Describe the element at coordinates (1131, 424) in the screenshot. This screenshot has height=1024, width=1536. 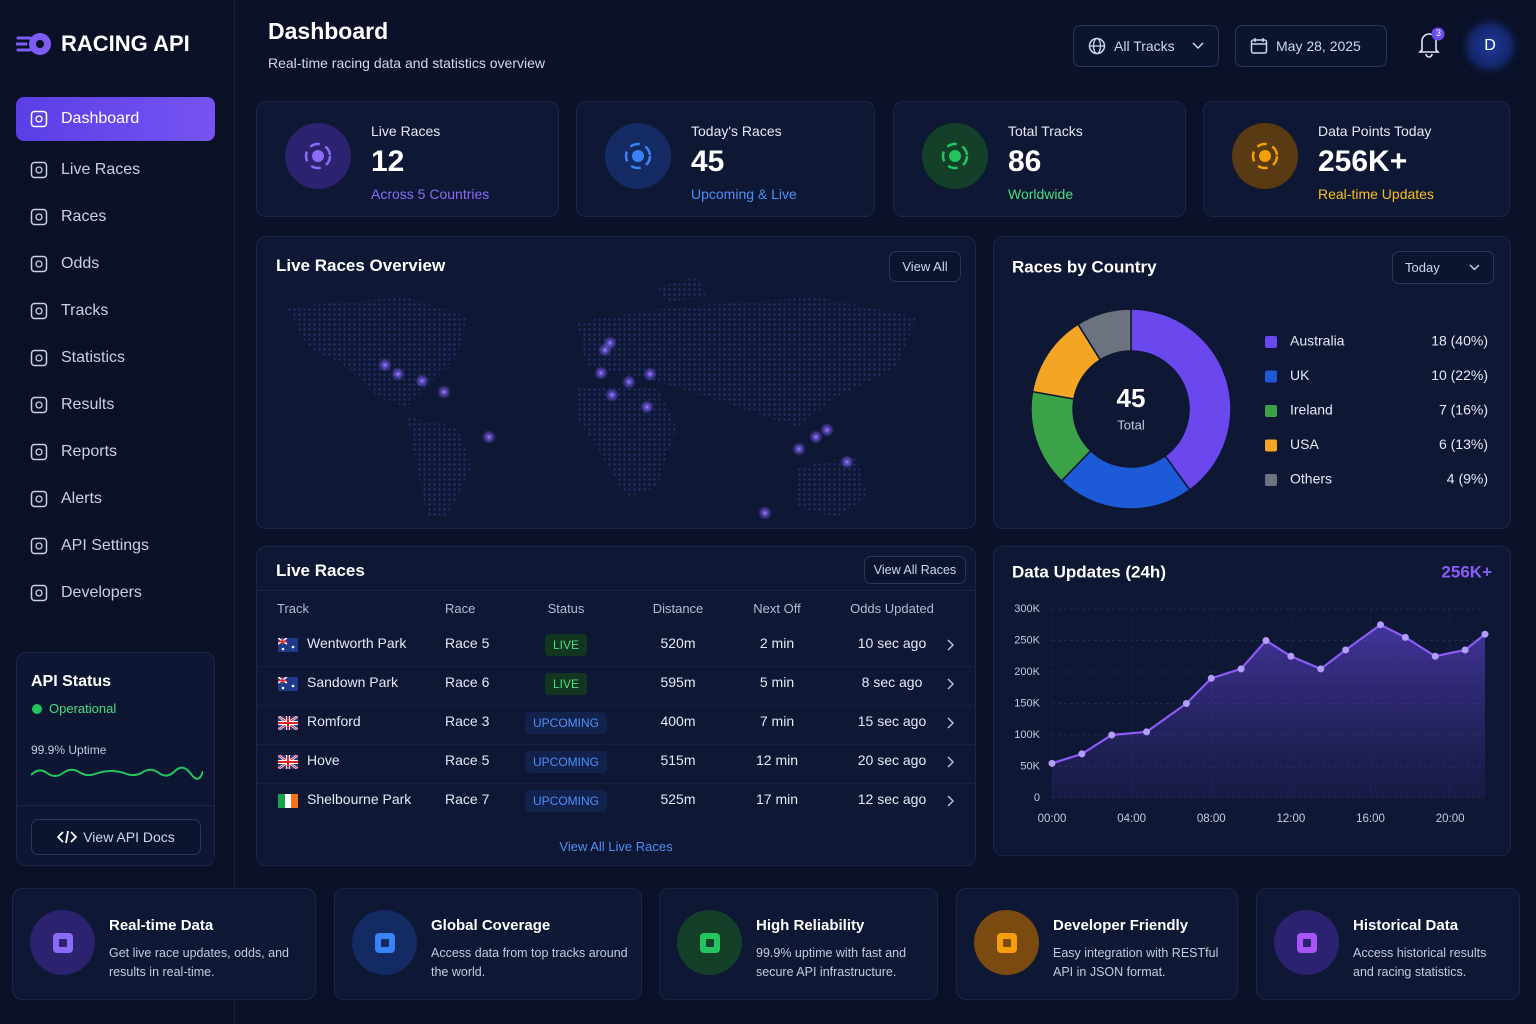
I see `donut-total-label: Total` at that location.